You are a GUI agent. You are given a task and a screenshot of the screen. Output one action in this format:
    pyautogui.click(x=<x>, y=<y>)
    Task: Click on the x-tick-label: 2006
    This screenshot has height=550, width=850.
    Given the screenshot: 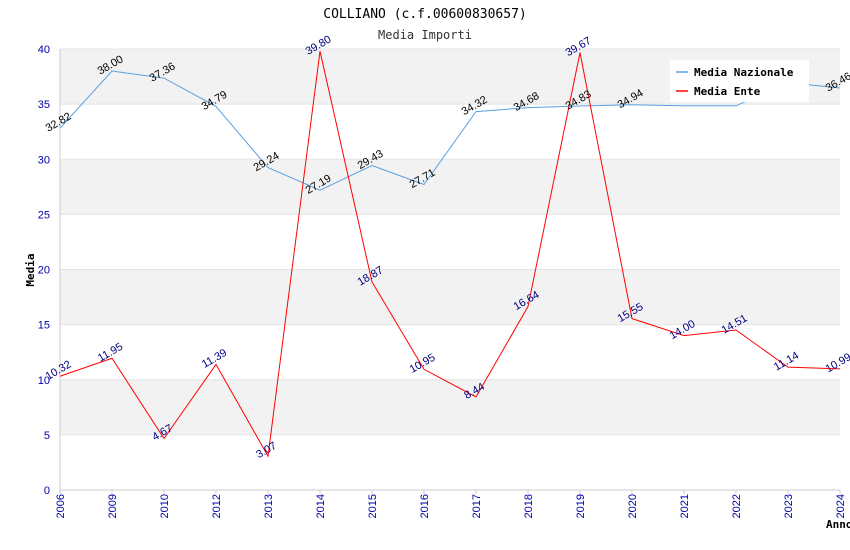 What is the action you would take?
    pyautogui.click(x=61, y=506)
    